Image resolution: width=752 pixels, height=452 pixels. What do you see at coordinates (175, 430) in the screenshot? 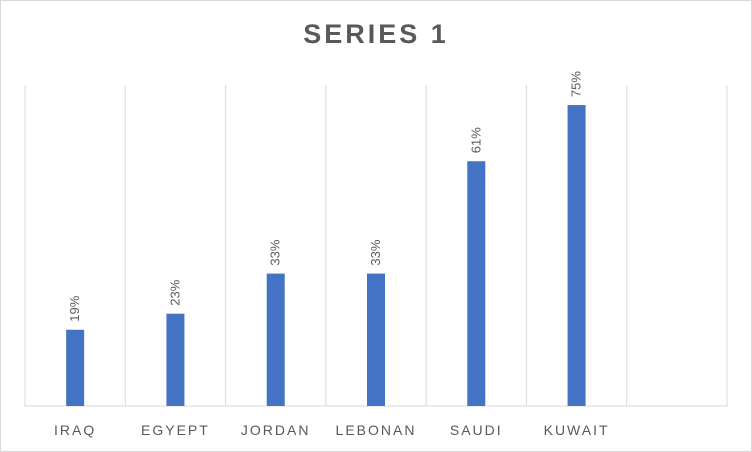
I see `x-tick-label-egyept: EGYEPT` at bounding box center [175, 430].